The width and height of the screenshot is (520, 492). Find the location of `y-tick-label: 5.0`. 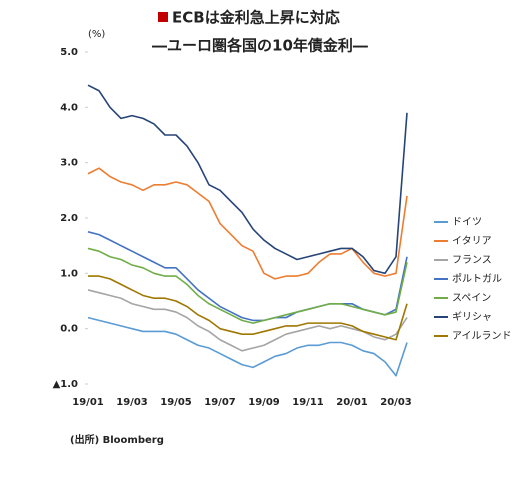

y-tick-label: 5.0 is located at coordinates (69, 52).